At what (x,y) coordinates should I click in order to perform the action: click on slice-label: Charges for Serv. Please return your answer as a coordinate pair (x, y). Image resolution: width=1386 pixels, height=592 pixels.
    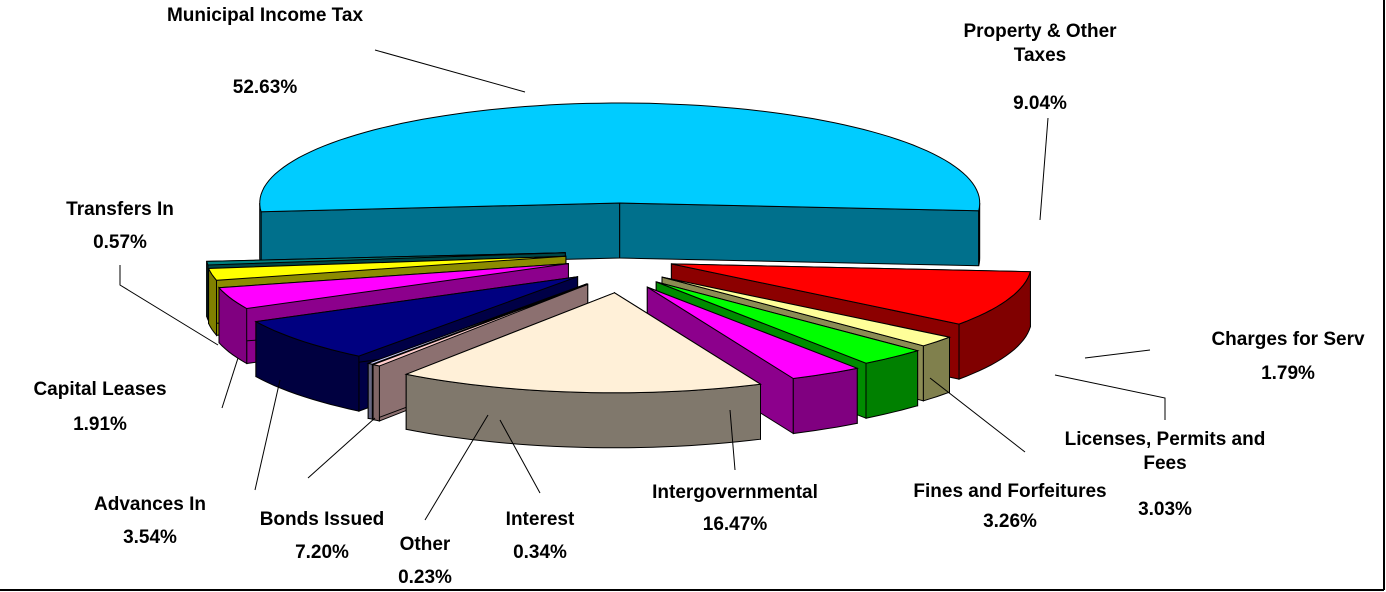
    Looking at the image, I should click on (1288, 339).